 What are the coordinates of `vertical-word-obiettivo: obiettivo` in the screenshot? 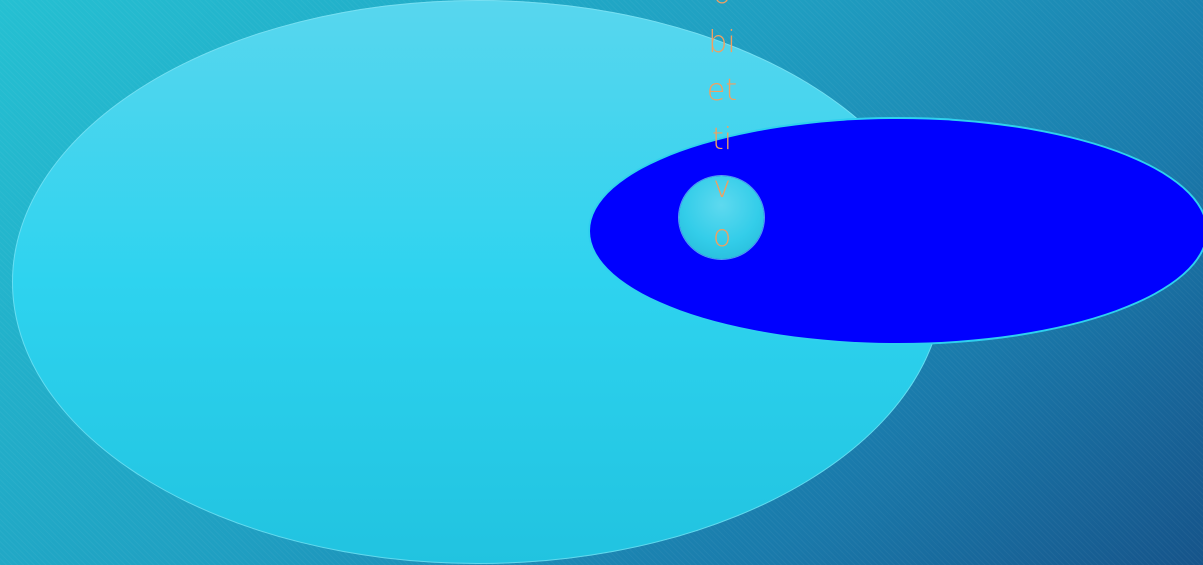 It's located at (722, 130).